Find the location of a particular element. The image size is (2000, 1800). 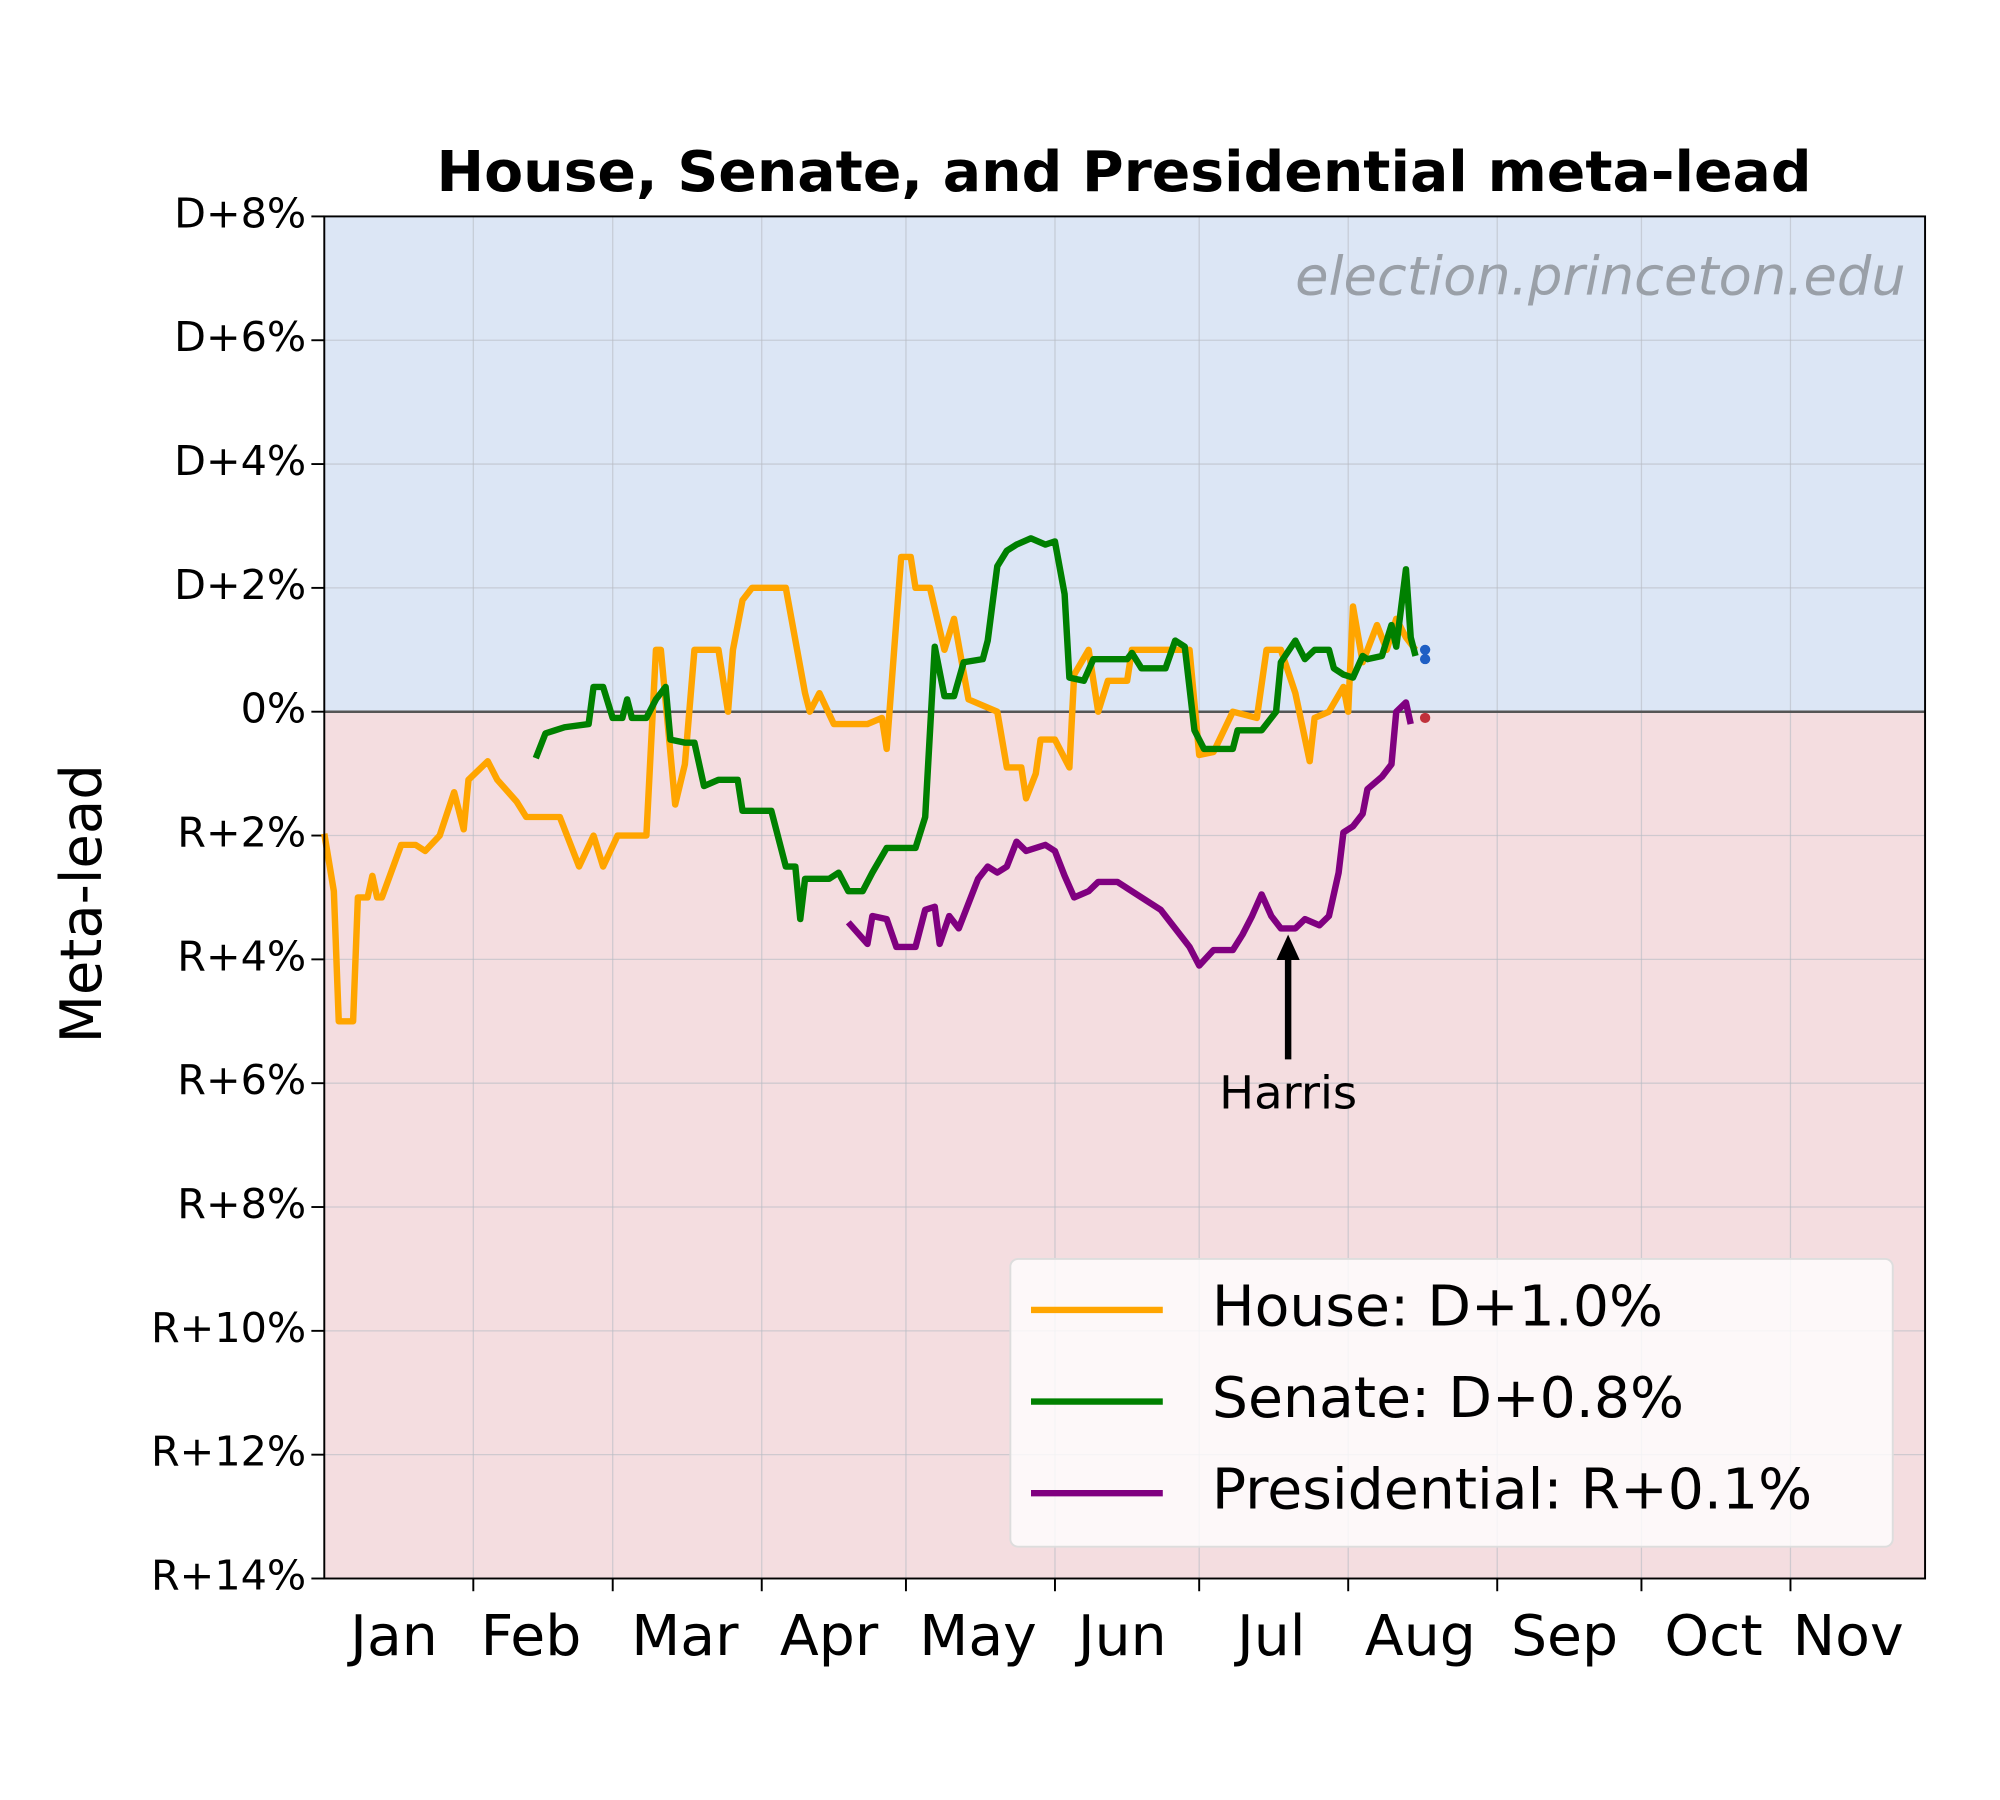

x-tick-label: Nov is located at coordinates (1848, 1636).